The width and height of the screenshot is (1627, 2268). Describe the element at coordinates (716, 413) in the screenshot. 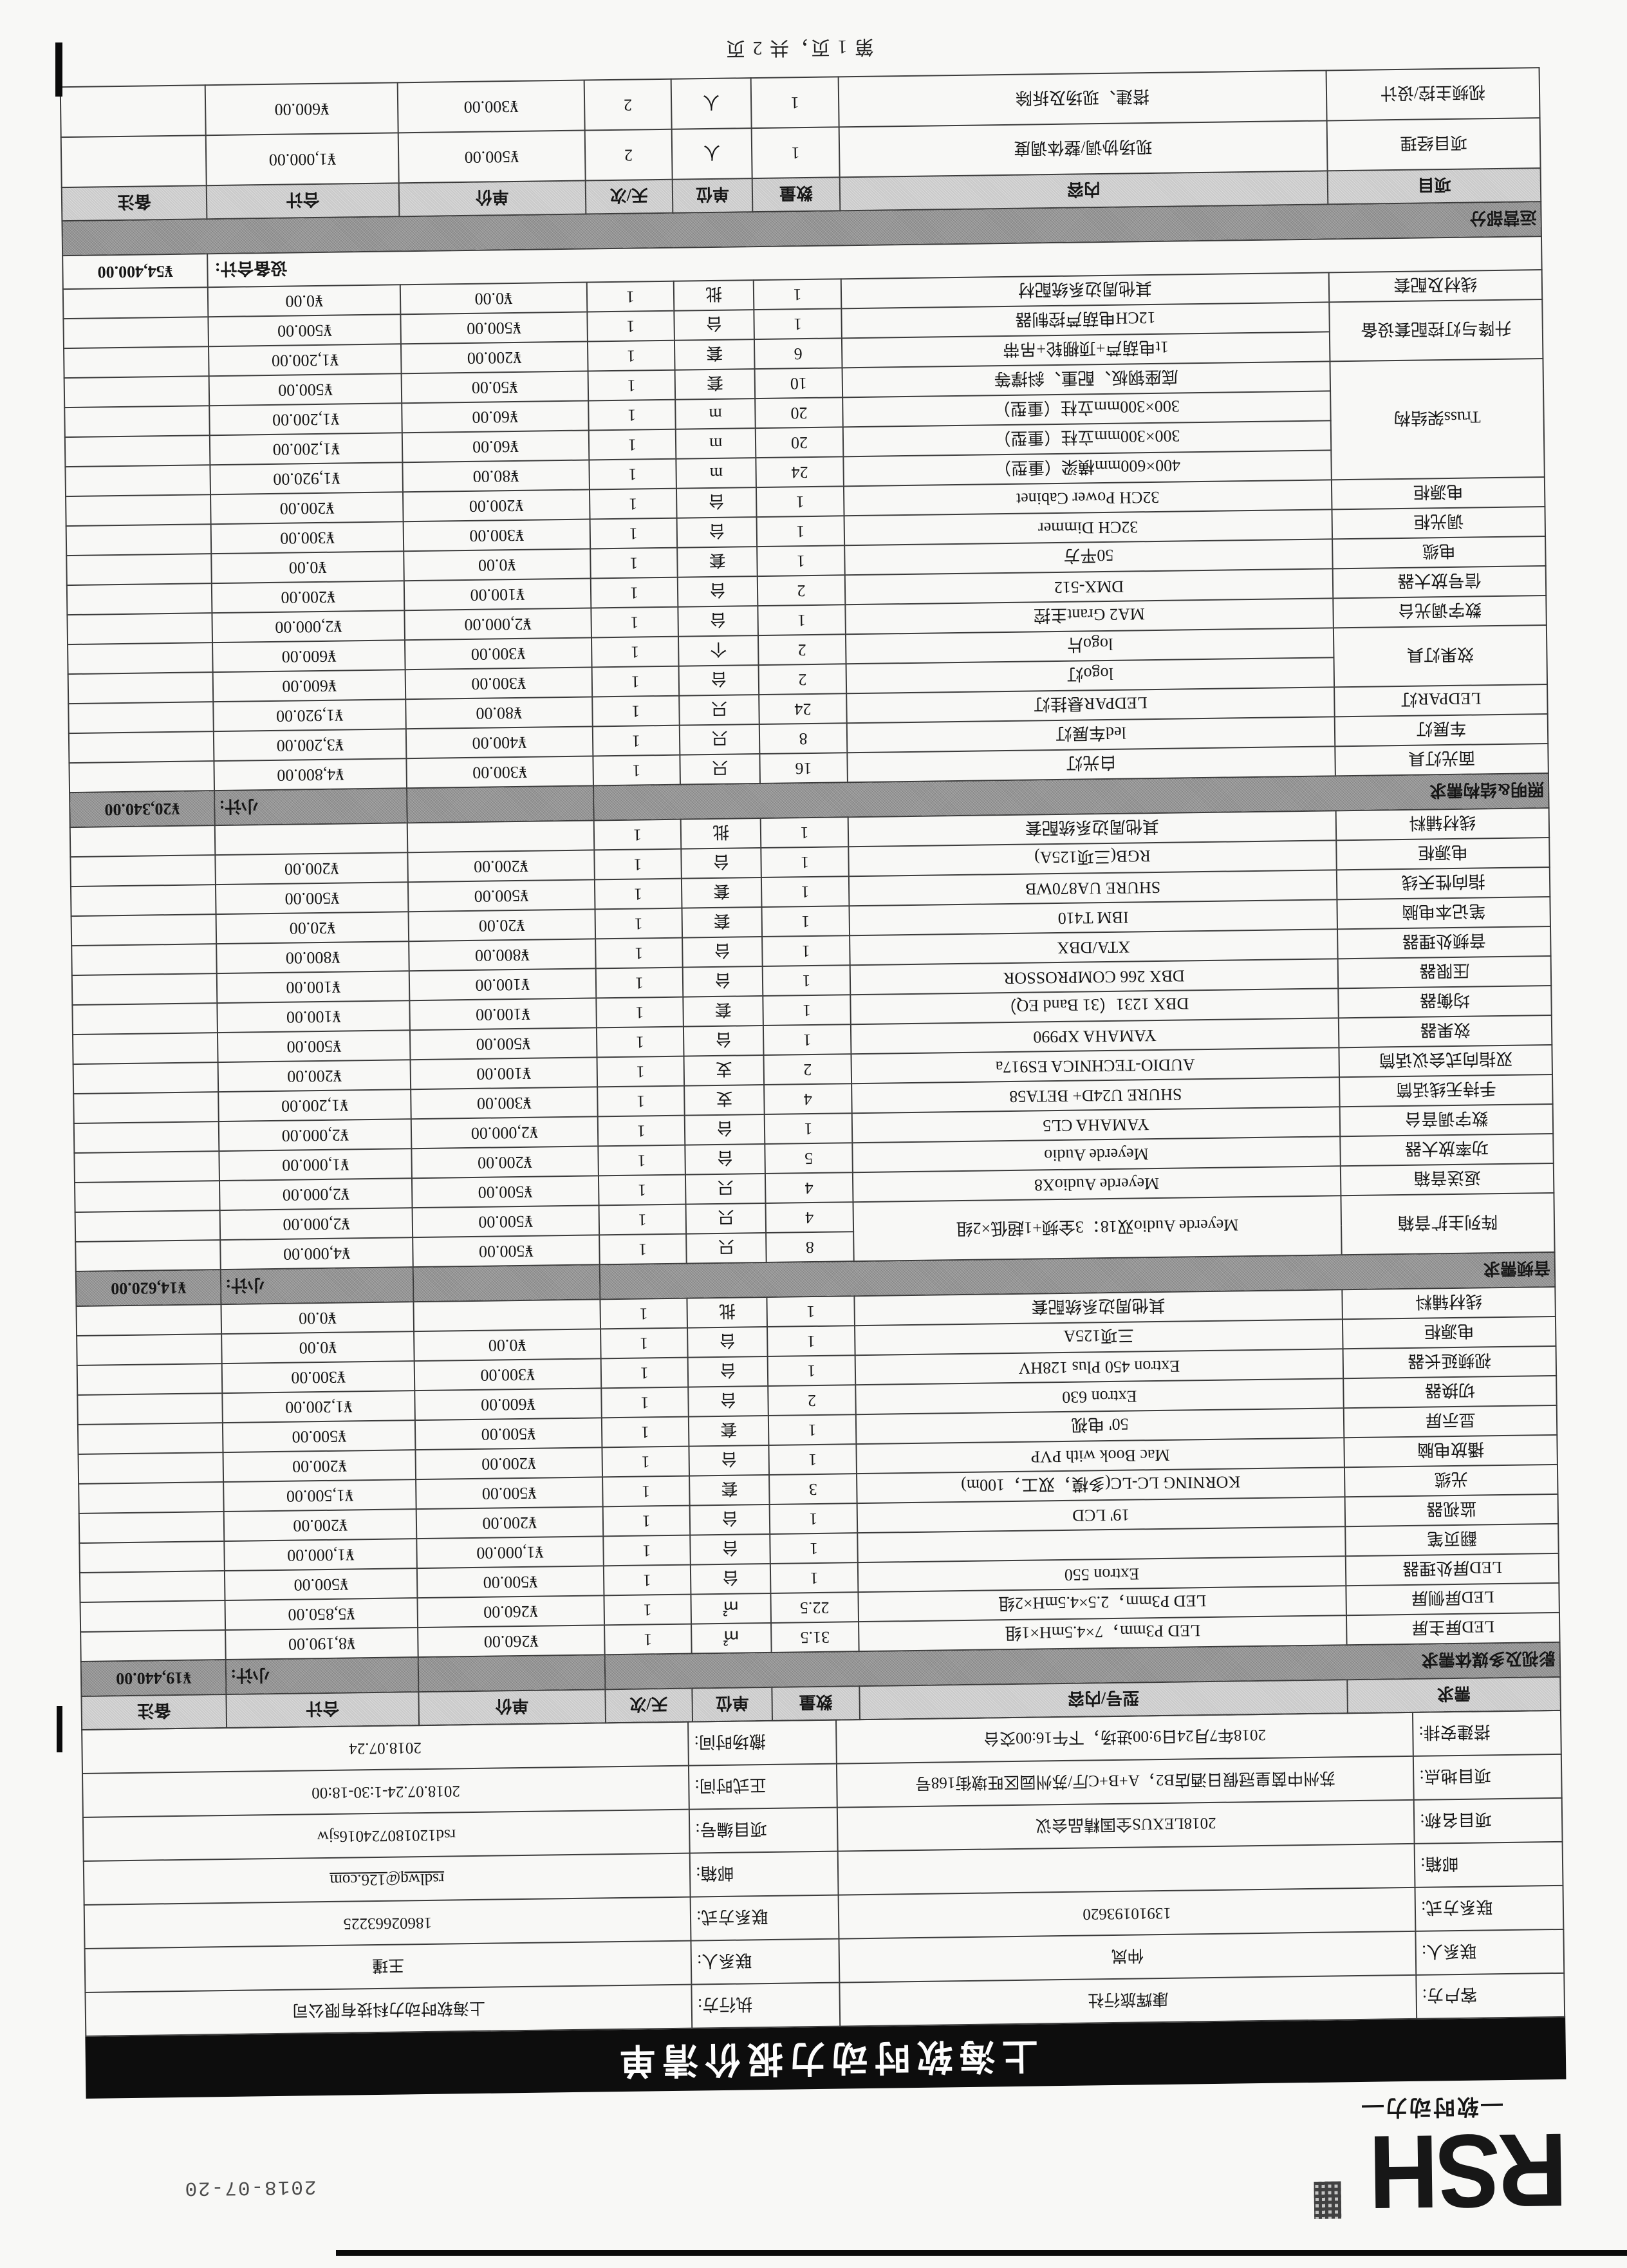

I see `item-unit: m` at that location.